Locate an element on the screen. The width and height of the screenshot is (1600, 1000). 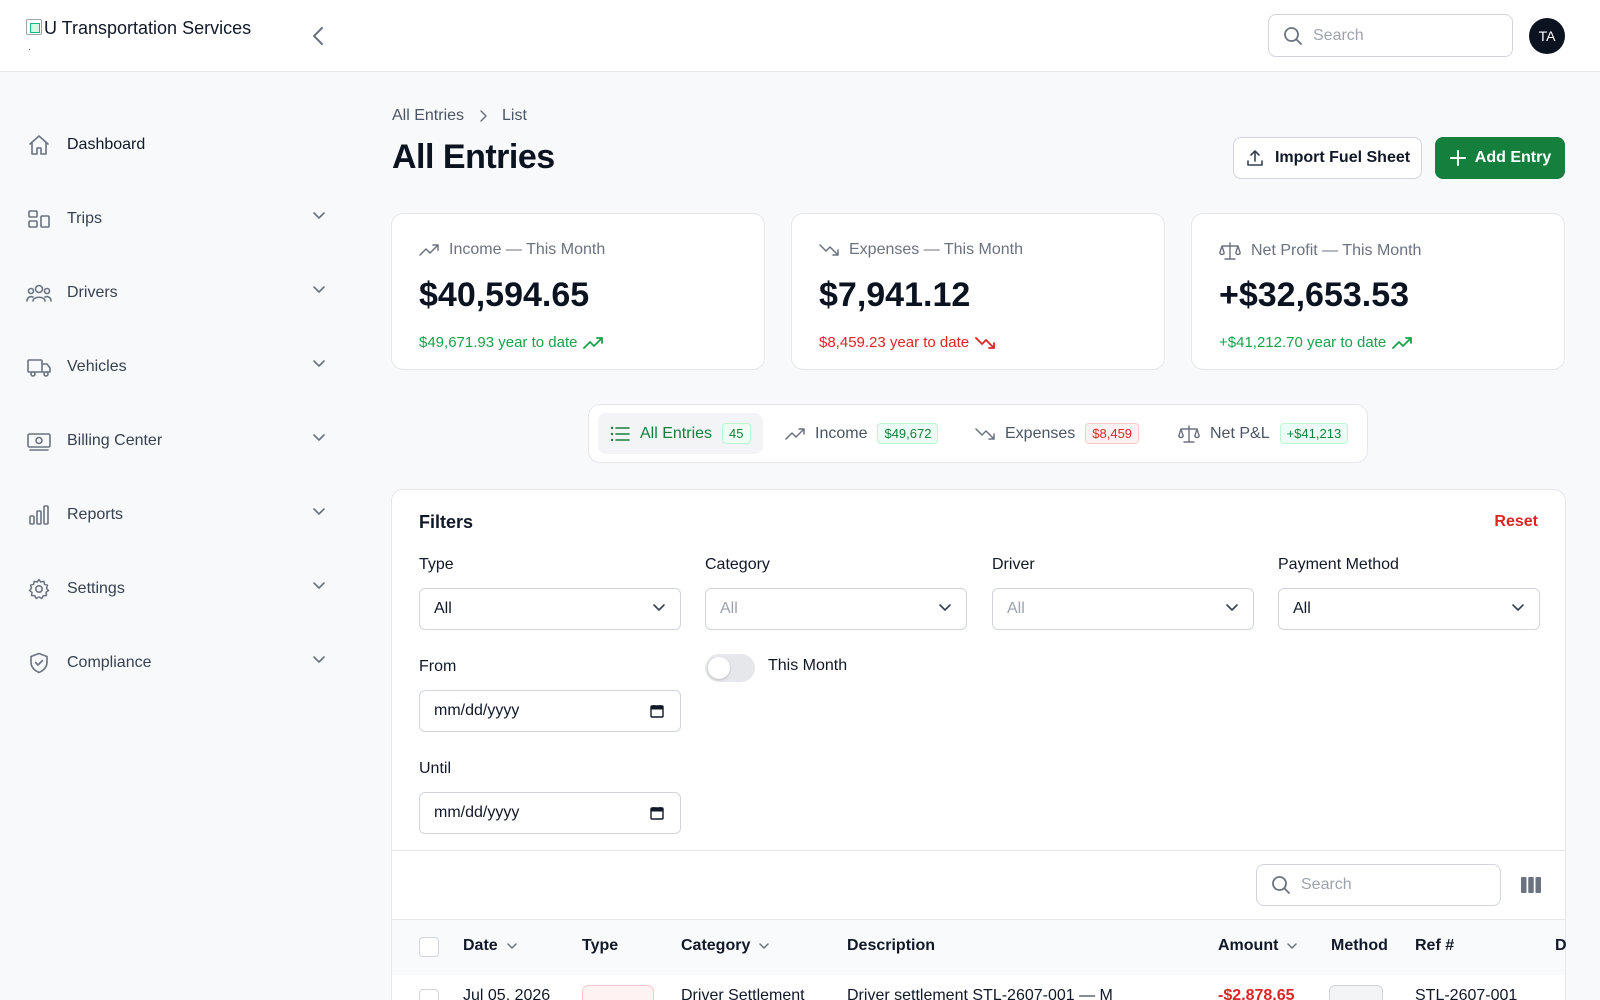
columns-icon is located at coordinates (1531, 885).